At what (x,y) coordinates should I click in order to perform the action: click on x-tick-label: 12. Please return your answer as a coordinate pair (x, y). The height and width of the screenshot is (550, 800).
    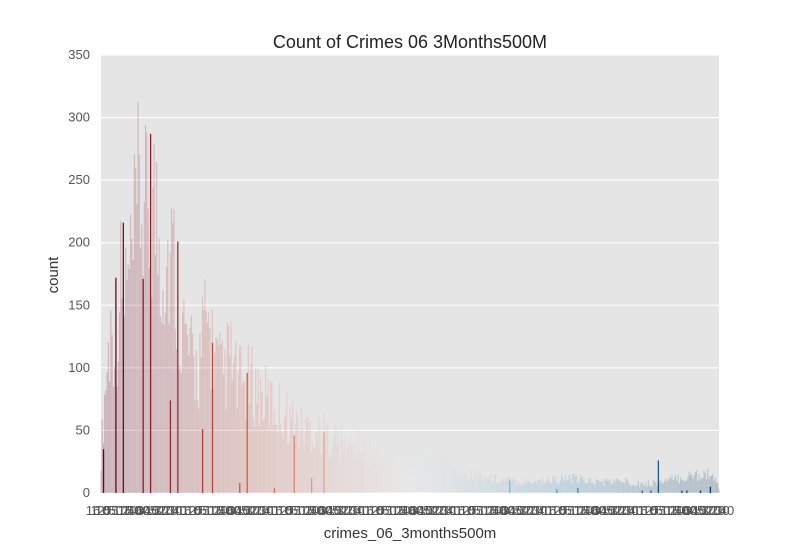
    Looking at the image, I should click on (280, 510).